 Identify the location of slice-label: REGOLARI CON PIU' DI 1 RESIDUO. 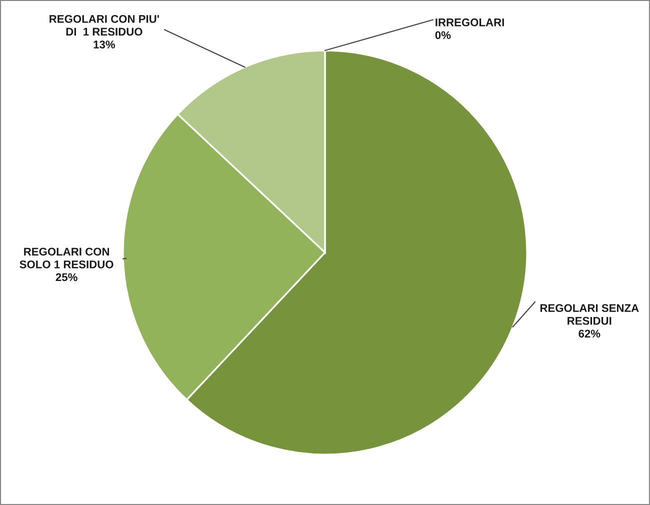
(104, 25).